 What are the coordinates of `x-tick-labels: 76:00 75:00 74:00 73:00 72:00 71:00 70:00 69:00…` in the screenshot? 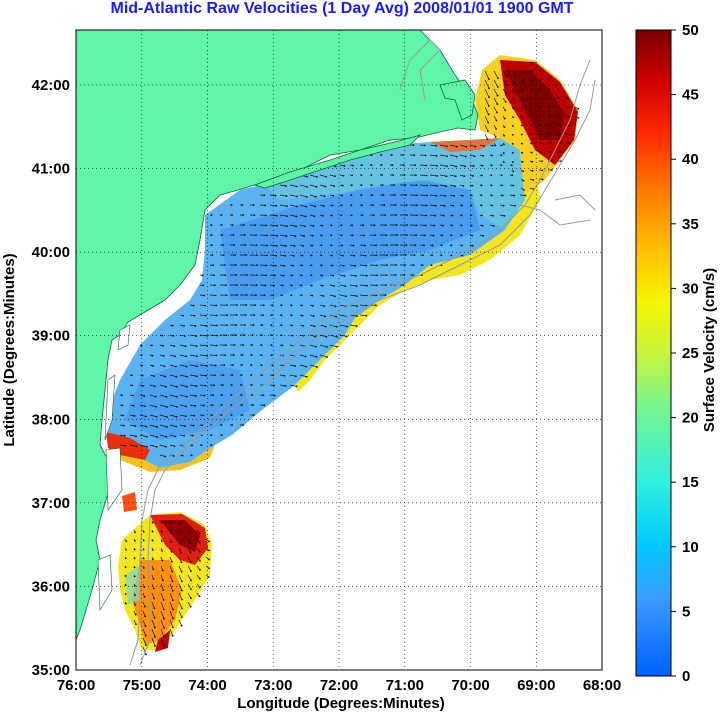 It's located at (339, 685).